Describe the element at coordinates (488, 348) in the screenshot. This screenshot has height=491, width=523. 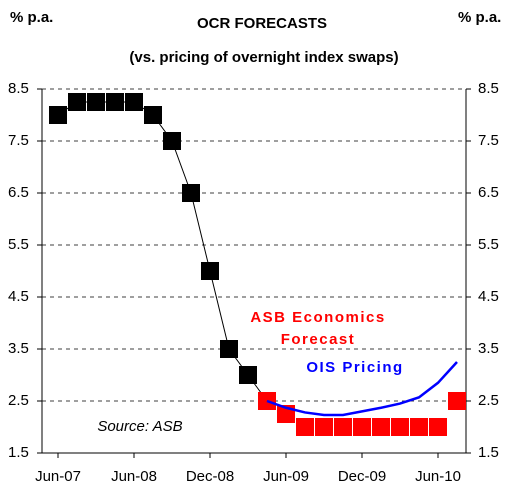
I see `y2-tick-label: 3.5` at that location.